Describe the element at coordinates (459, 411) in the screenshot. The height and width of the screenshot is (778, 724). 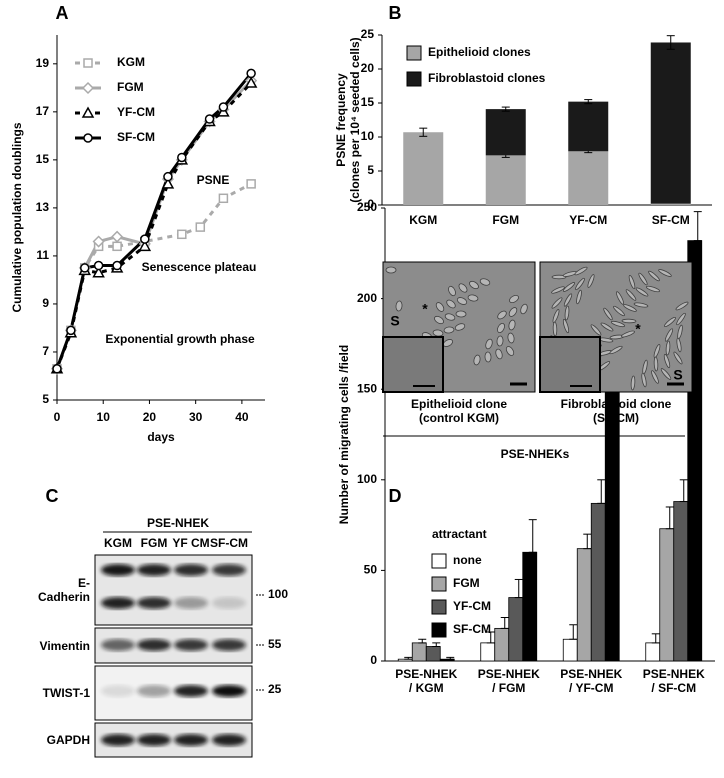
I see `micrograph-caption: Epithelioid clone (control KGM)` at that location.